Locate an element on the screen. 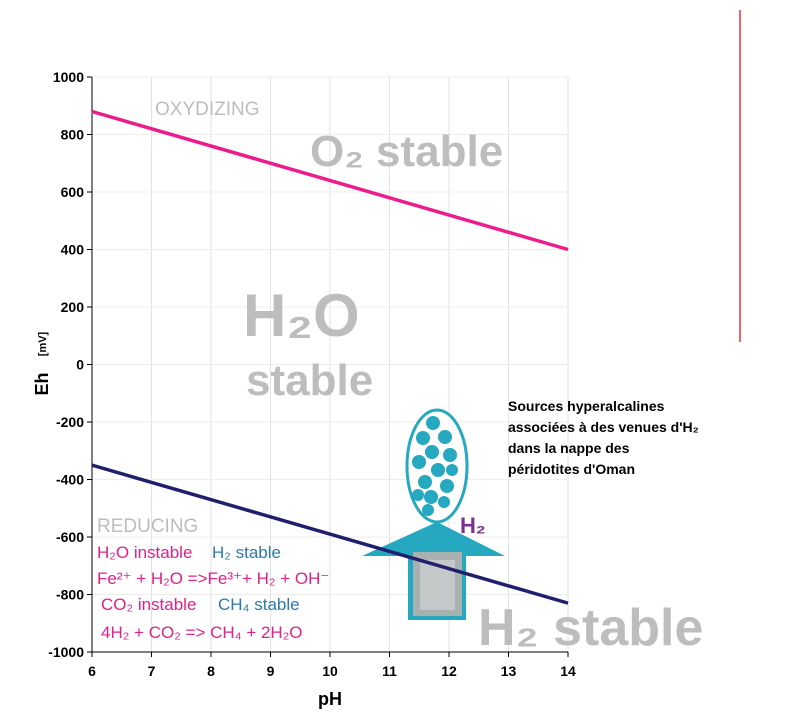  annotation: stable is located at coordinates (309, 380).